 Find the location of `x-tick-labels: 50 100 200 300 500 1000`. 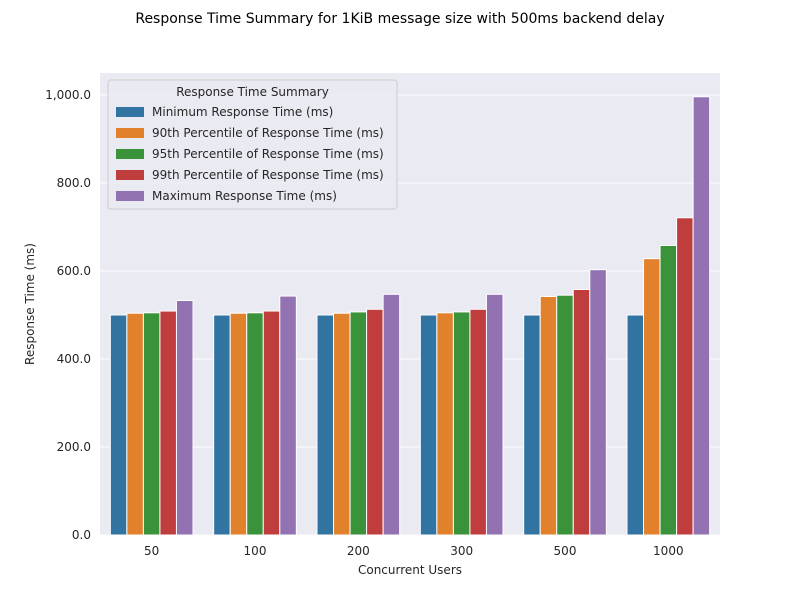

x-tick-labels: 50 100 200 300 500 1000 is located at coordinates (414, 551).